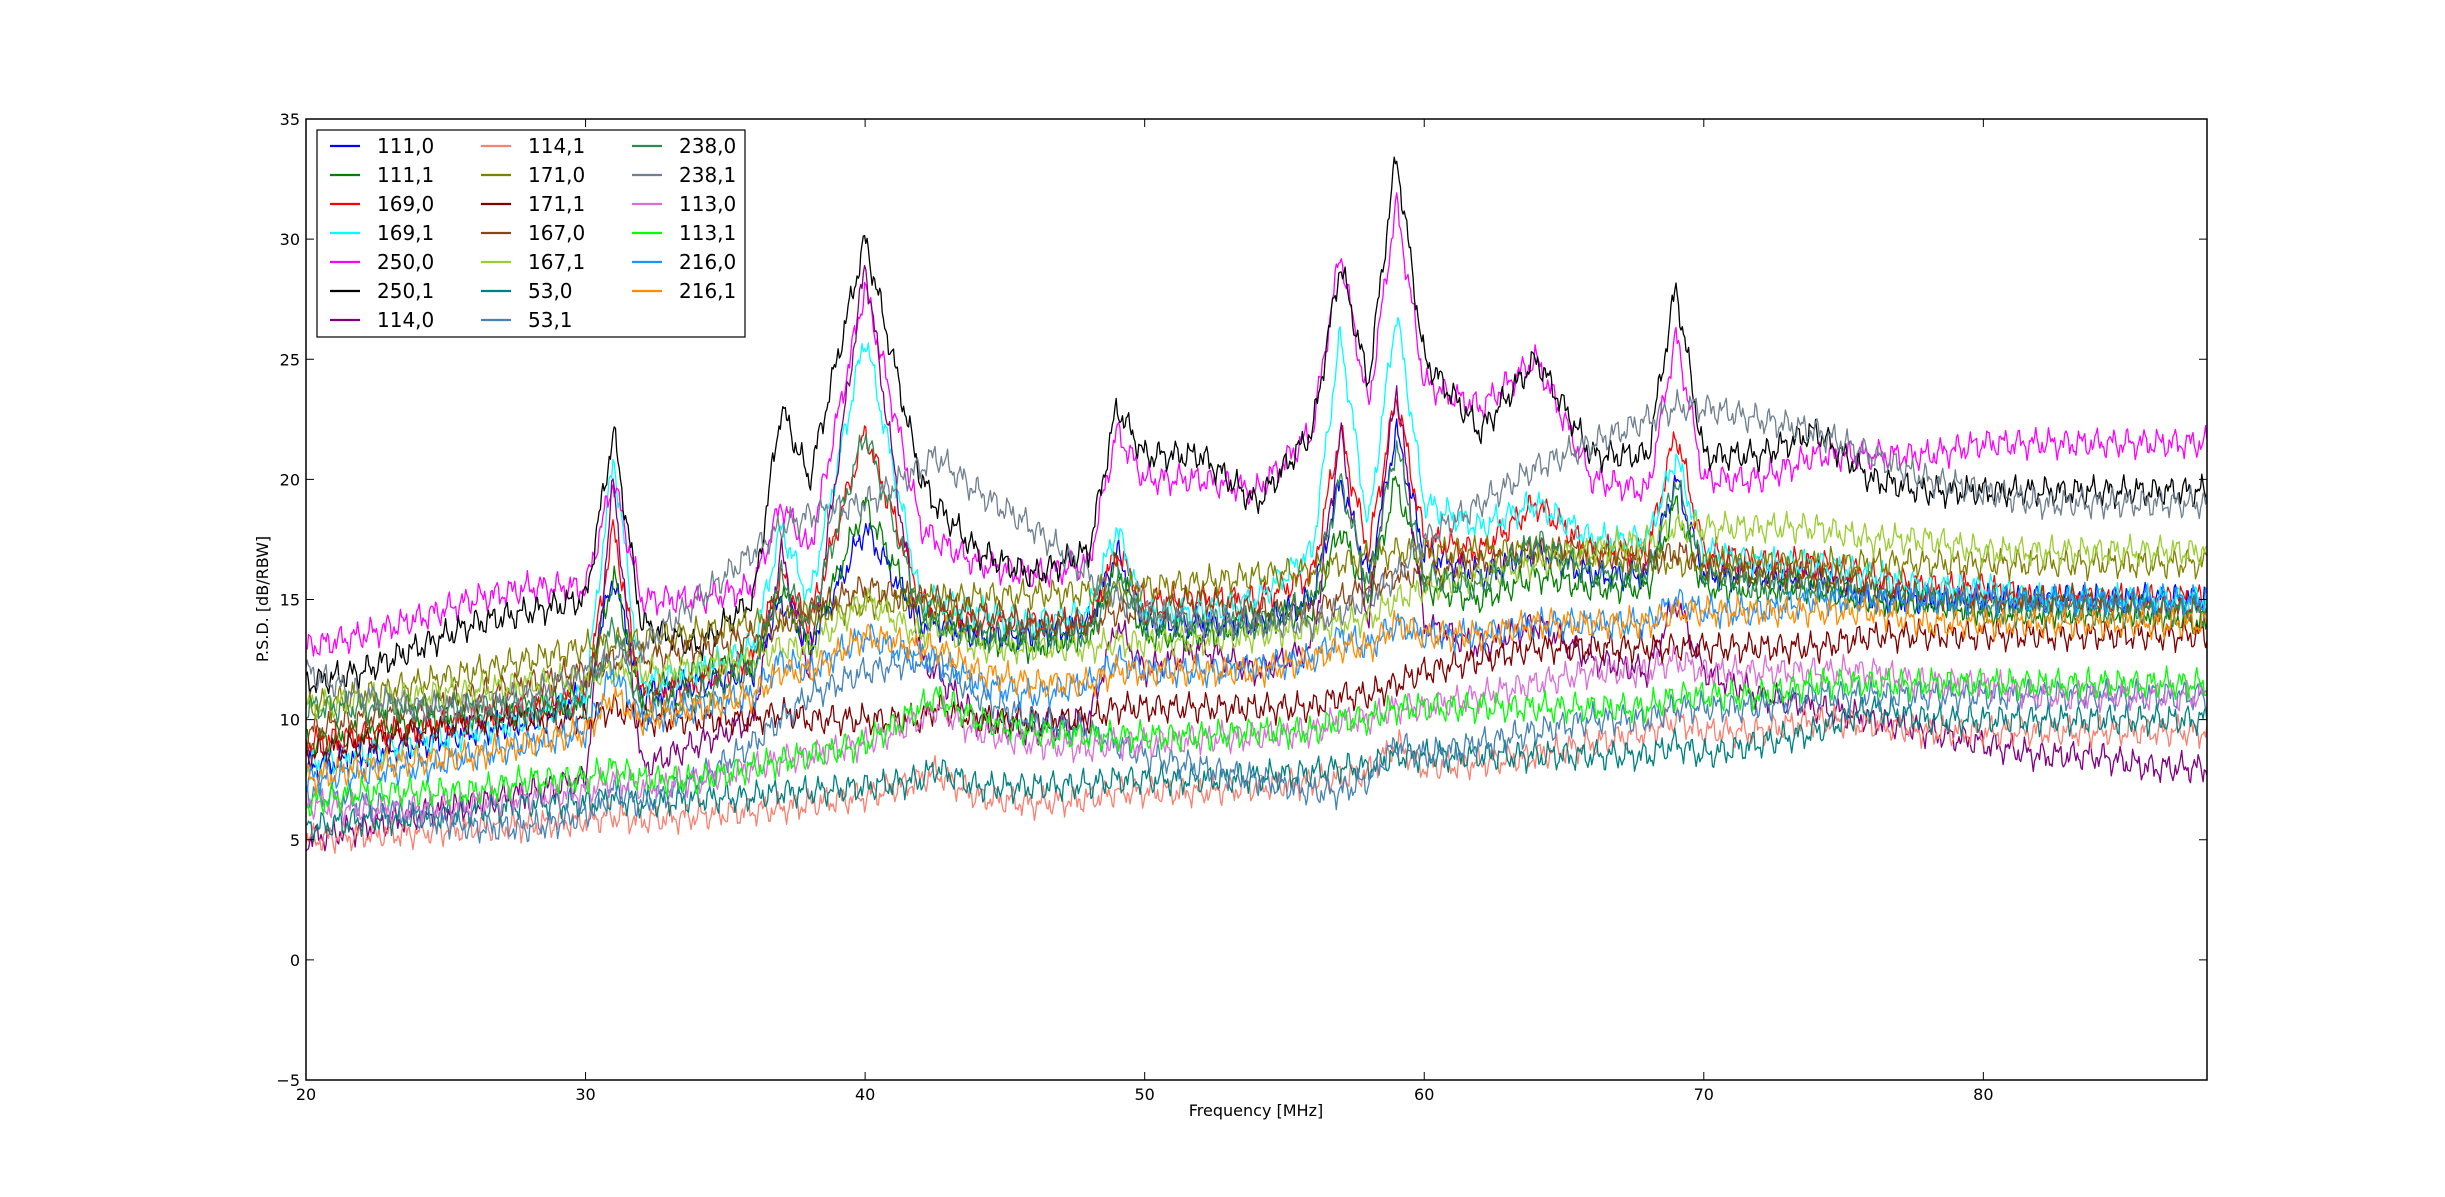 This screenshot has width=2445, height=1197. I want to click on legend-label: 250,1, so click(405, 291).